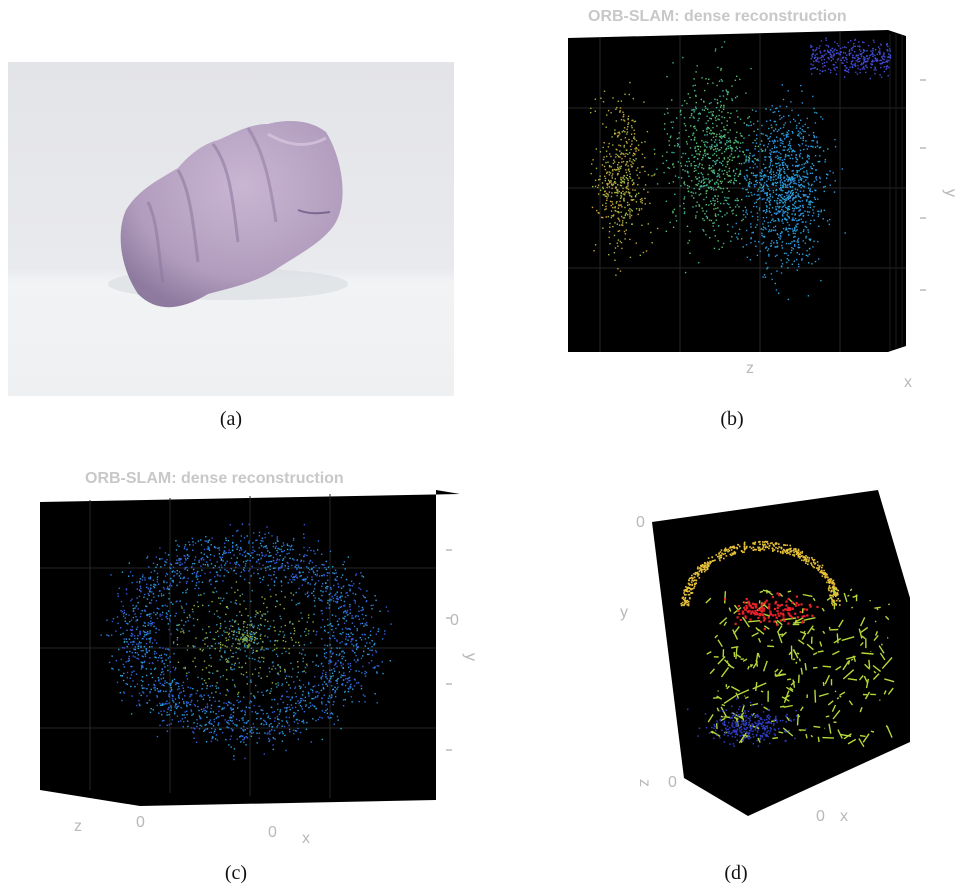 This screenshot has height=891, width=960. Describe the element at coordinates (672, 782) in the screenshot. I see `tick-label-z0-d: 0` at that location.